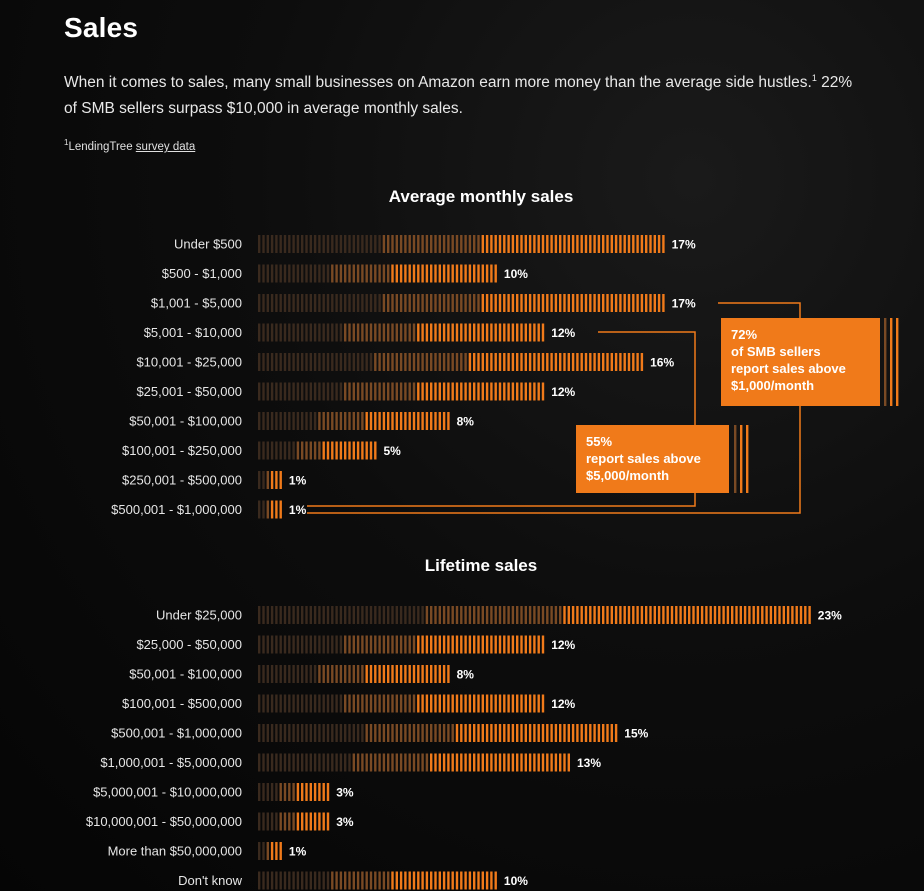  What do you see at coordinates (129, 145) in the screenshot?
I see `footnote: 1LendingTree survey data` at bounding box center [129, 145].